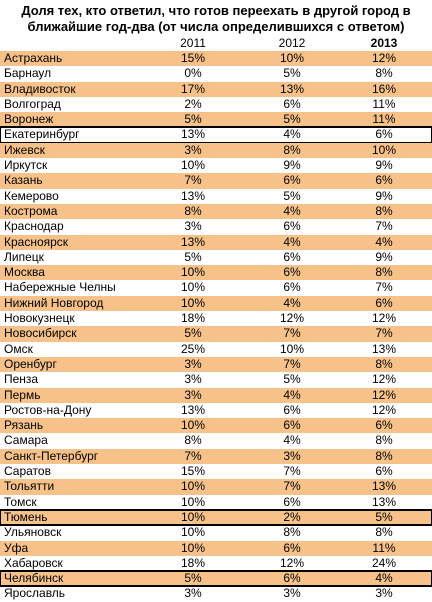  Describe the element at coordinates (216, 287) in the screenshot. I see `table-row: Набережные Челны 10% 6% 7%` at that location.